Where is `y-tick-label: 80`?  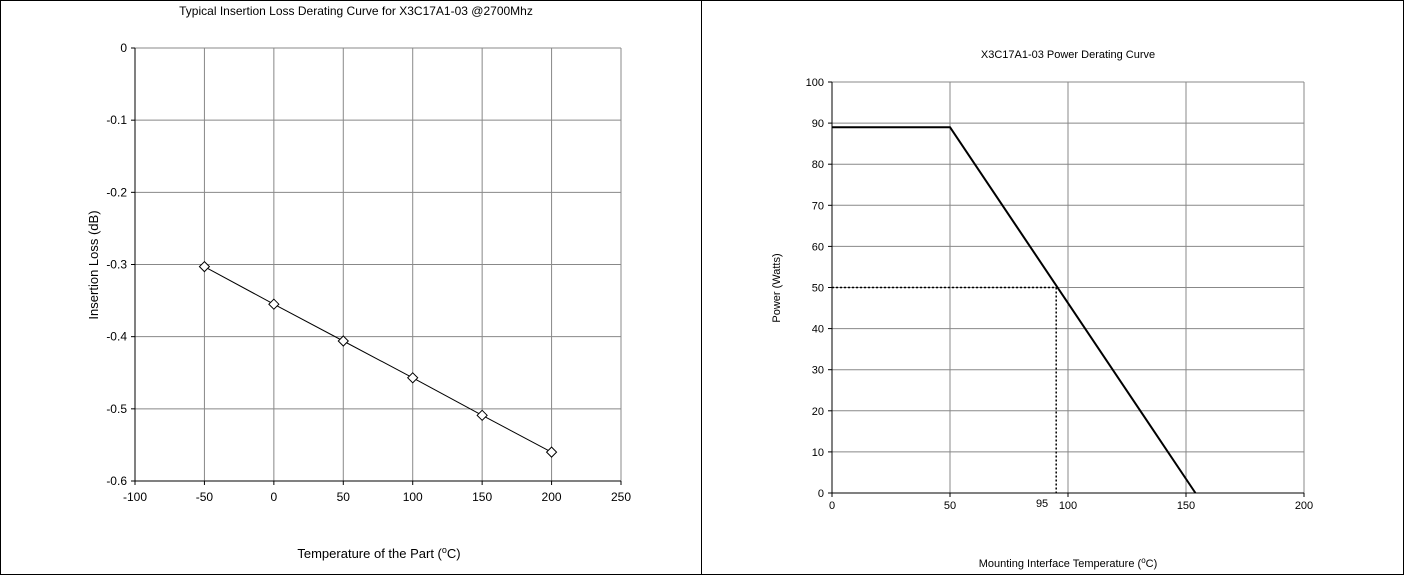
y-tick-label: 80 is located at coordinates (818, 165).